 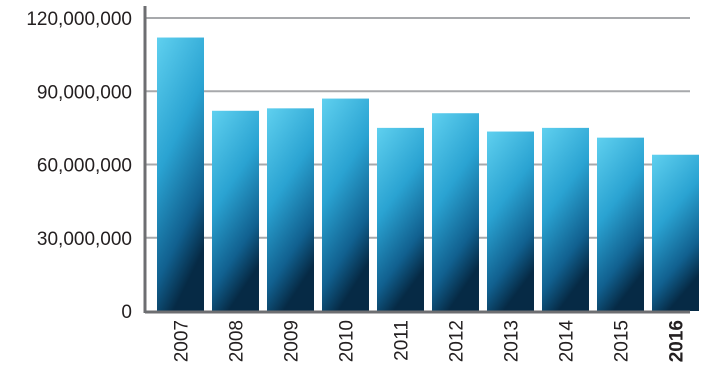 I want to click on bar-2016, so click(x=675, y=232).